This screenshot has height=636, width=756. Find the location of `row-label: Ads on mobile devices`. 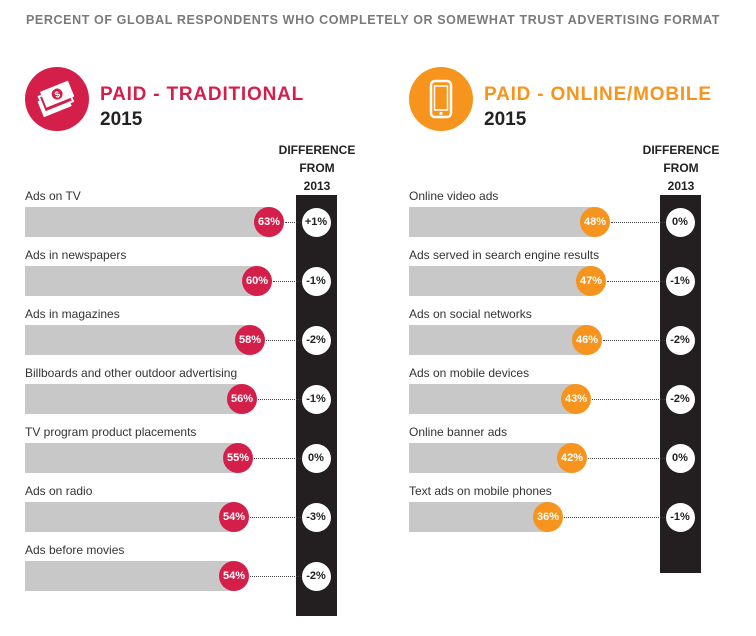

row-label: Ads on mobile devices is located at coordinates (469, 373).